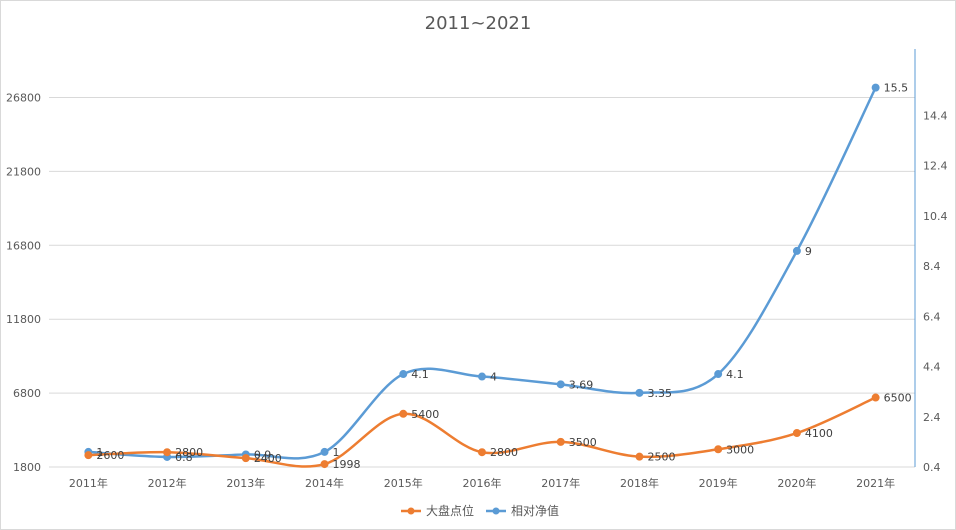 This screenshot has width=956, height=530. Describe the element at coordinates (659, 393) in the screenshot. I see `data-label: 3.35` at that location.